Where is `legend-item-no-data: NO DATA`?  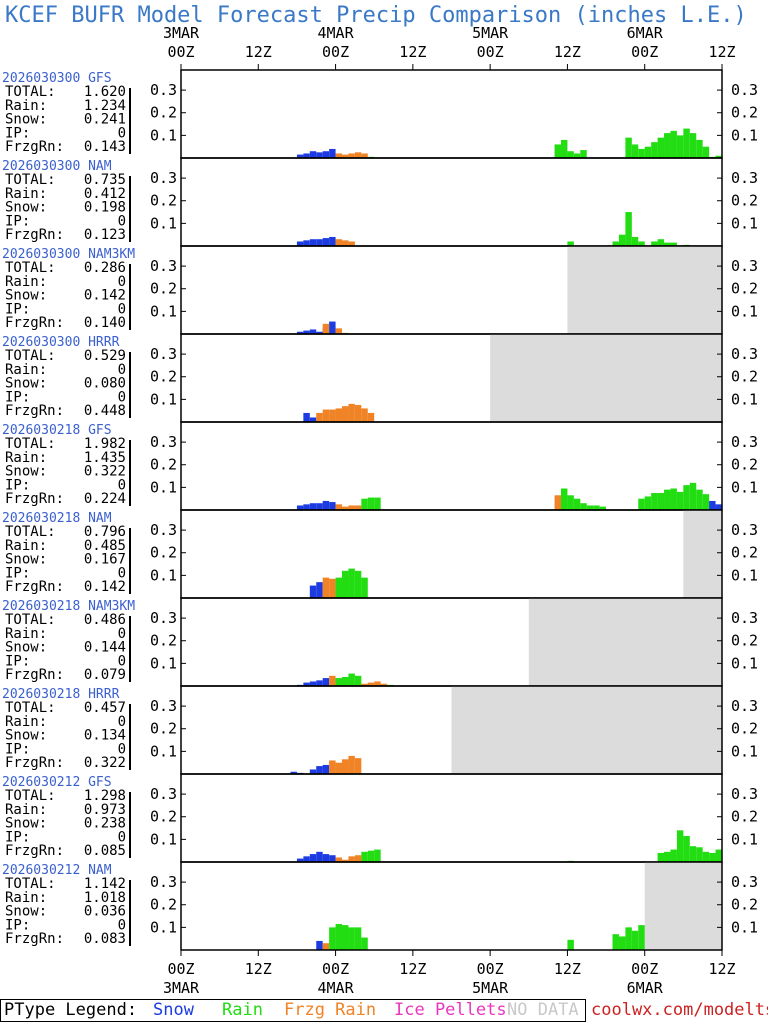 legend-item-no-data: NO DATA is located at coordinates (543, 1010).